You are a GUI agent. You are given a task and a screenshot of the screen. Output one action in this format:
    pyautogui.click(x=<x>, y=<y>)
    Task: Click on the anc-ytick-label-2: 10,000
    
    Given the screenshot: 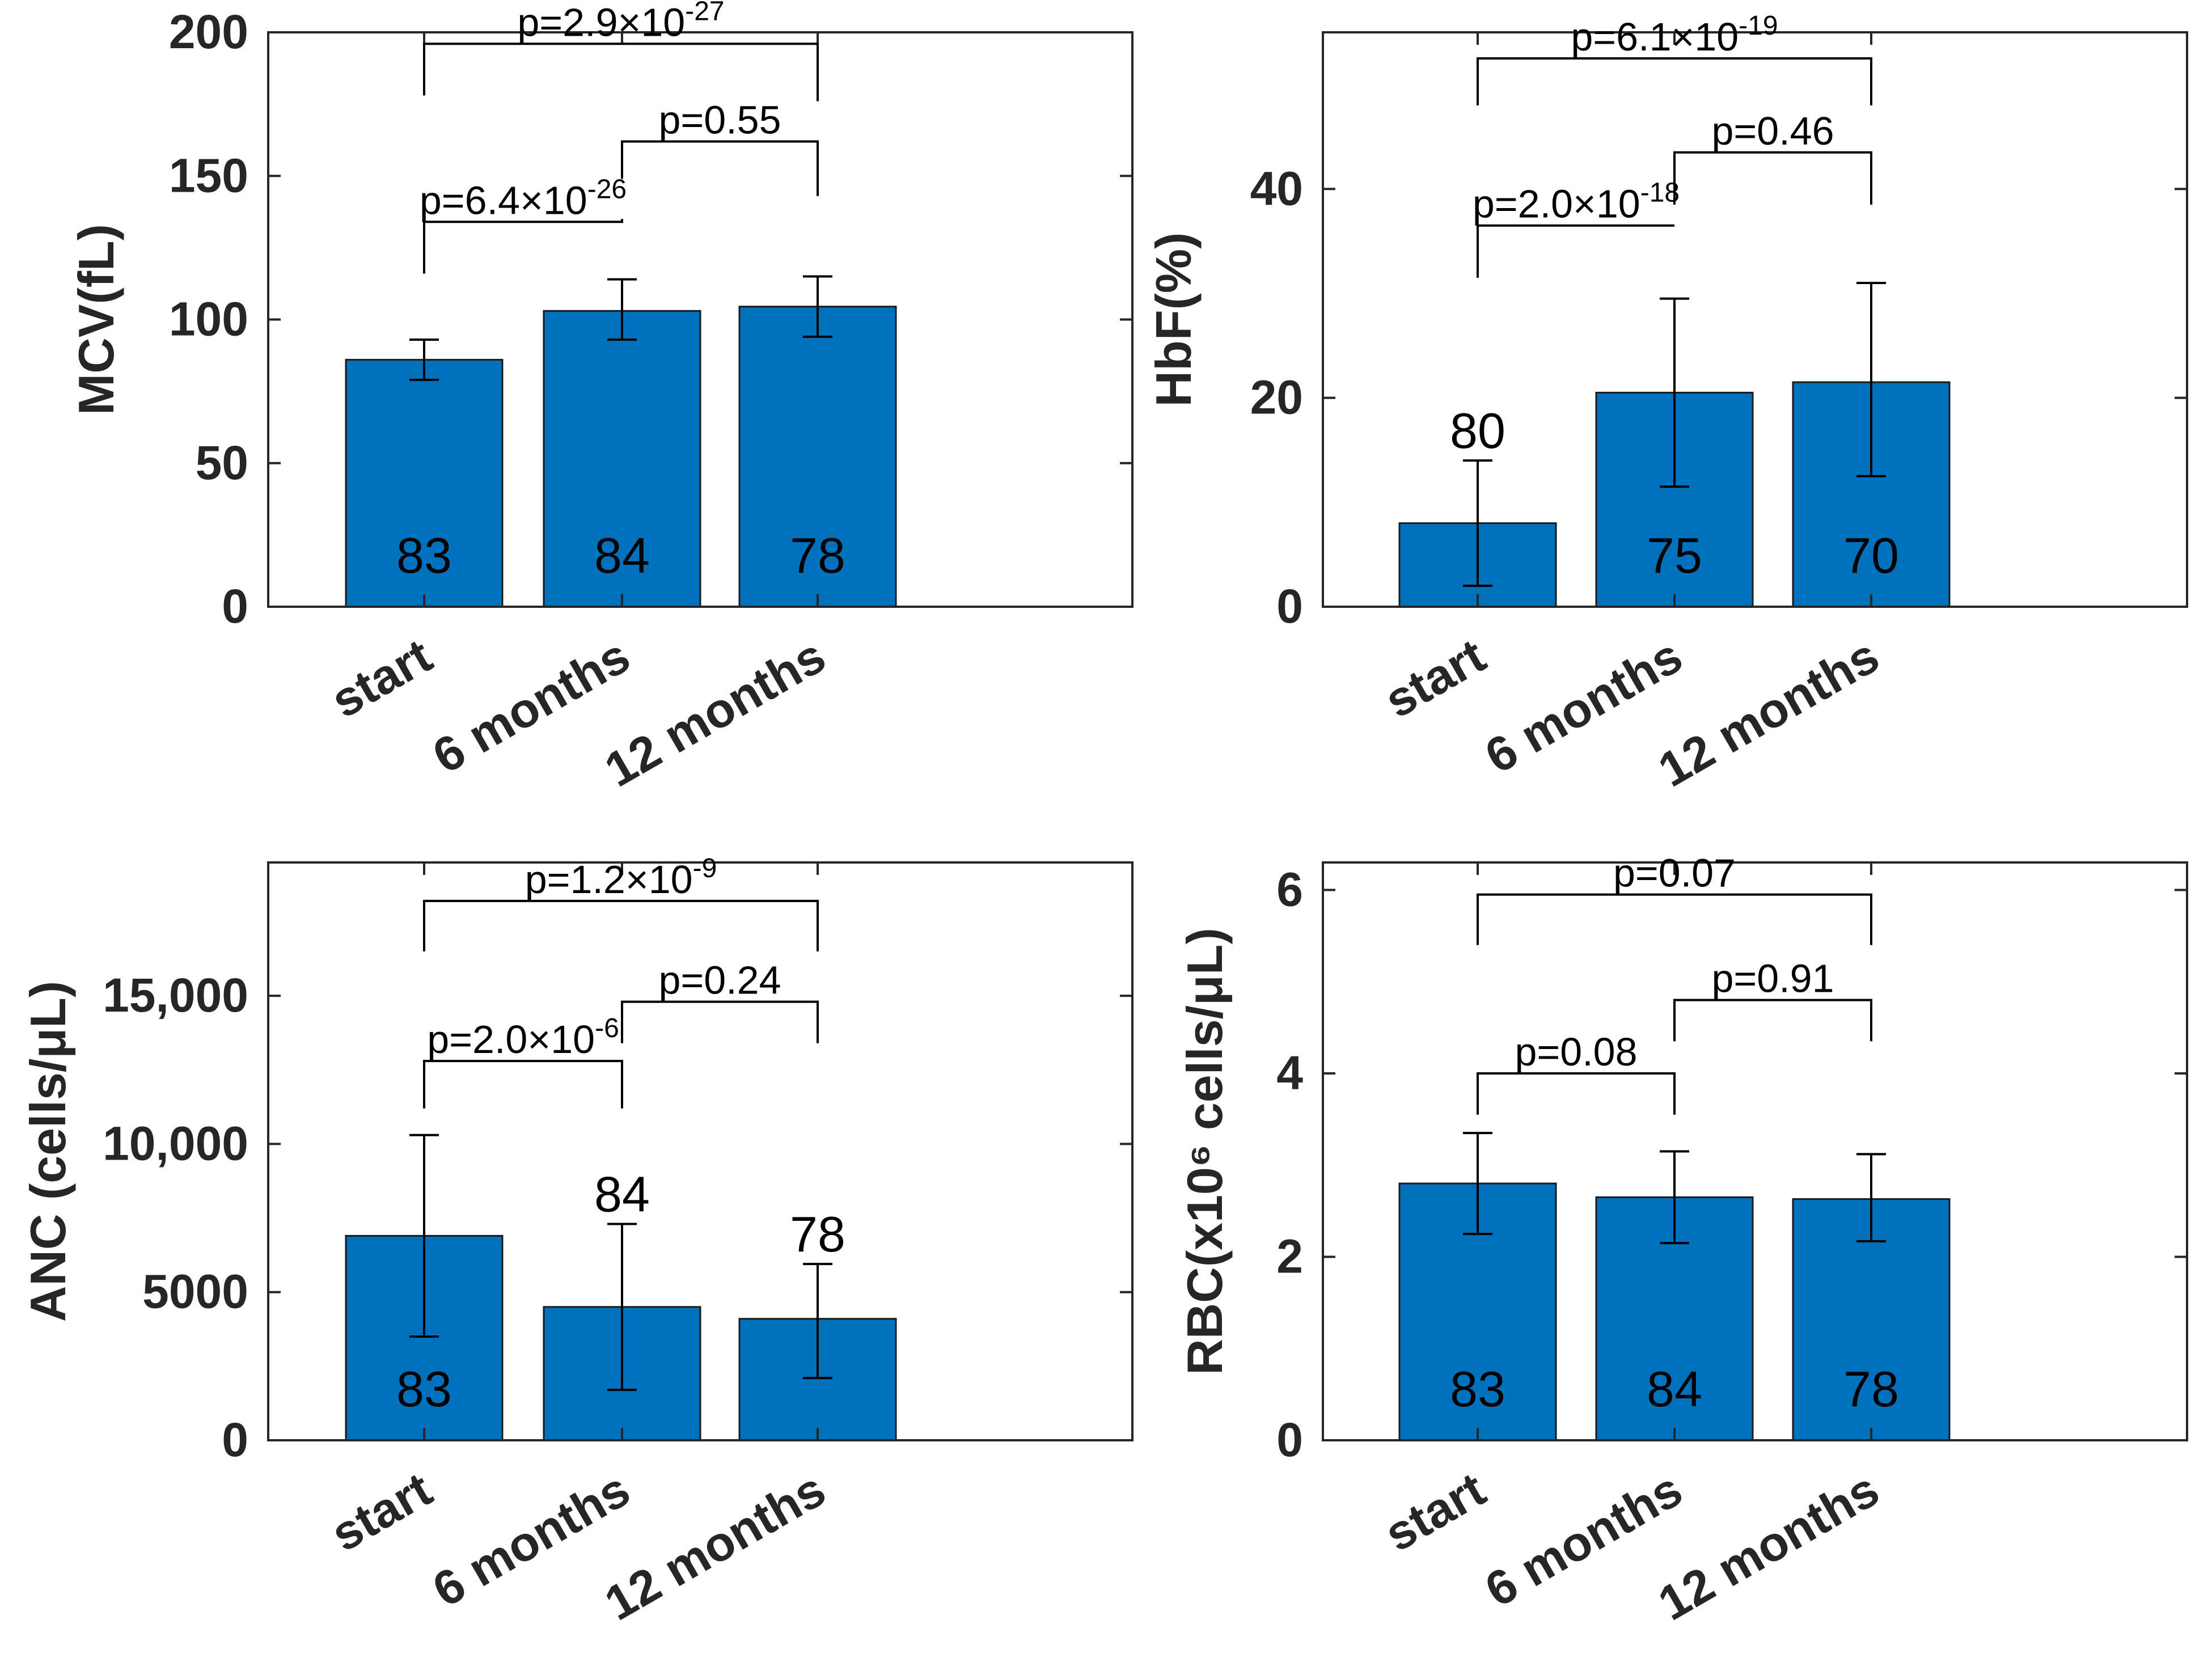 What is the action you would take?
    pyautogui.click(x=175, y=1143)
    